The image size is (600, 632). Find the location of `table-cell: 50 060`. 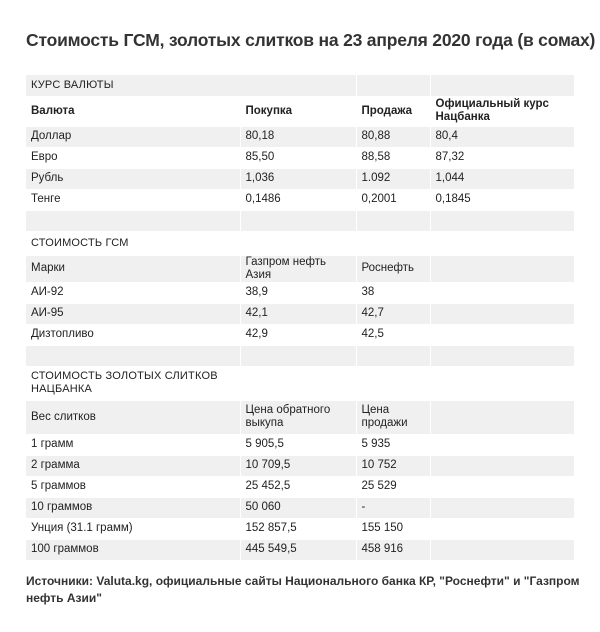

table-cell: 50 060 is located at coordinates (298, 508).